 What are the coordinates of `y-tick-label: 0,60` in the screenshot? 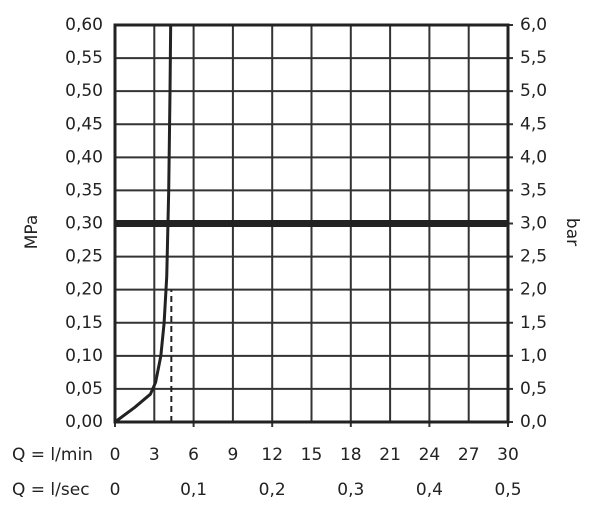 It's located at (84, 25).